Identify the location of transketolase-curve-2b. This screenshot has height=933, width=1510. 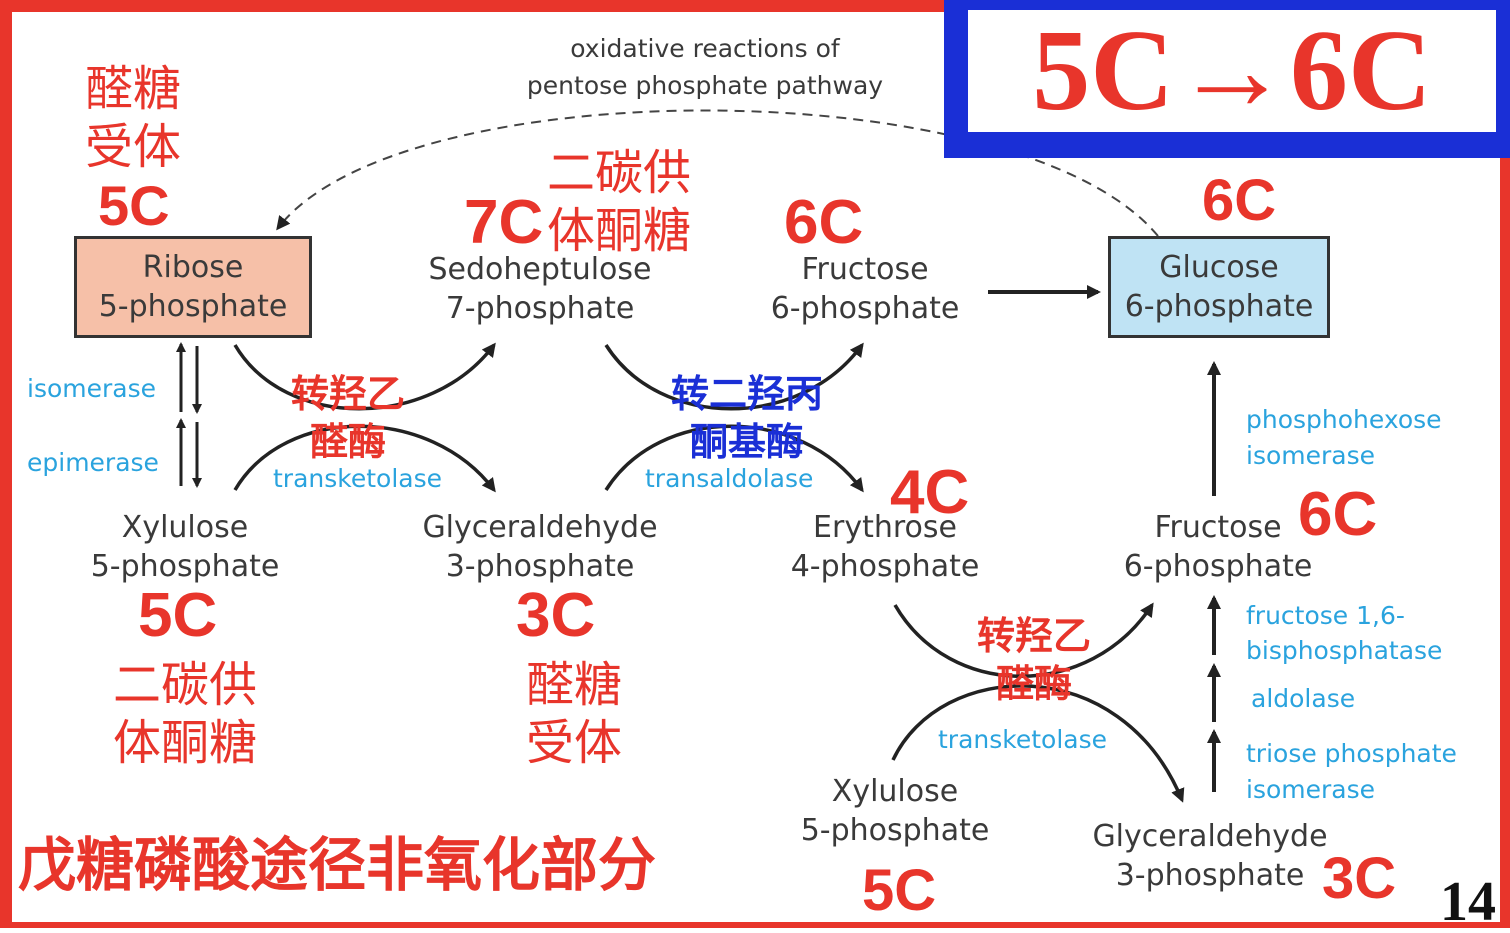
(1038, 743).